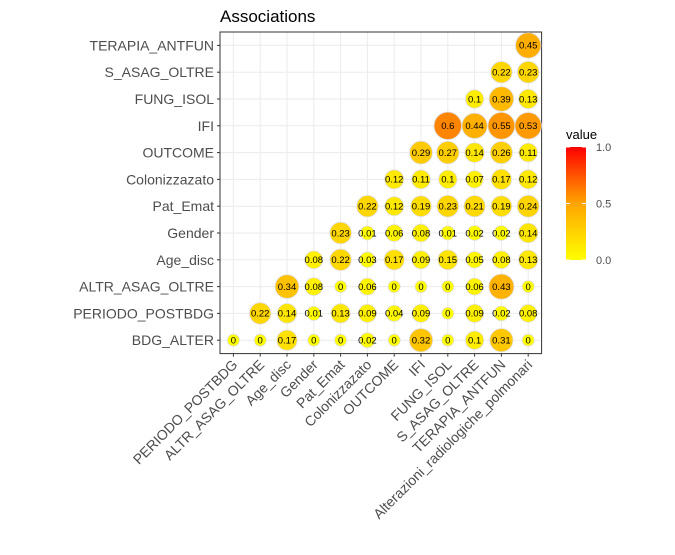  What do you see at coordinates (528, 340) in the screenshot?
I see `cell-circle-BDG_ALTER-Alterazioni_radiologiche_polmonari` at bounding box center [528, 340].